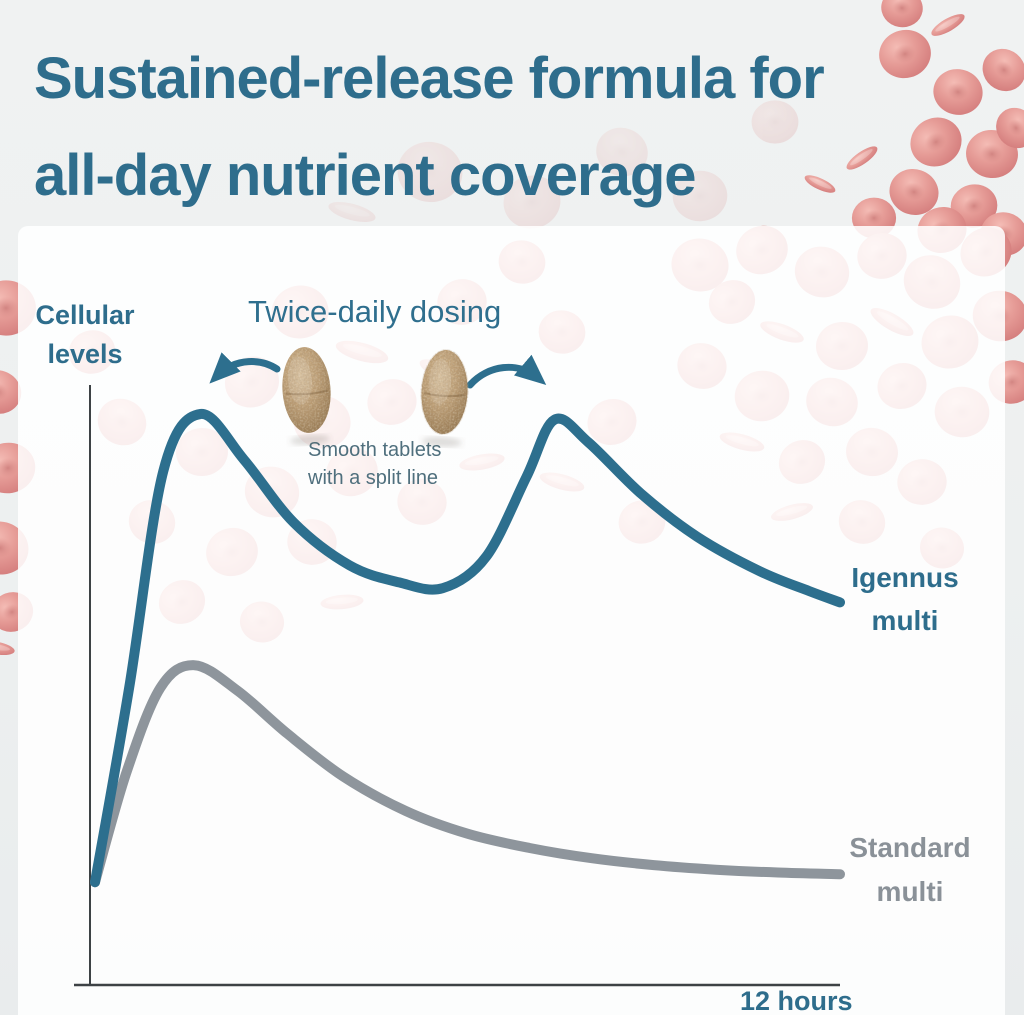 The height and width of the screenshot is (1015, 1024). Describe the element at coordinates (245, 368) in the screenshot. I see `dose-arrow-left-icon` at that location.